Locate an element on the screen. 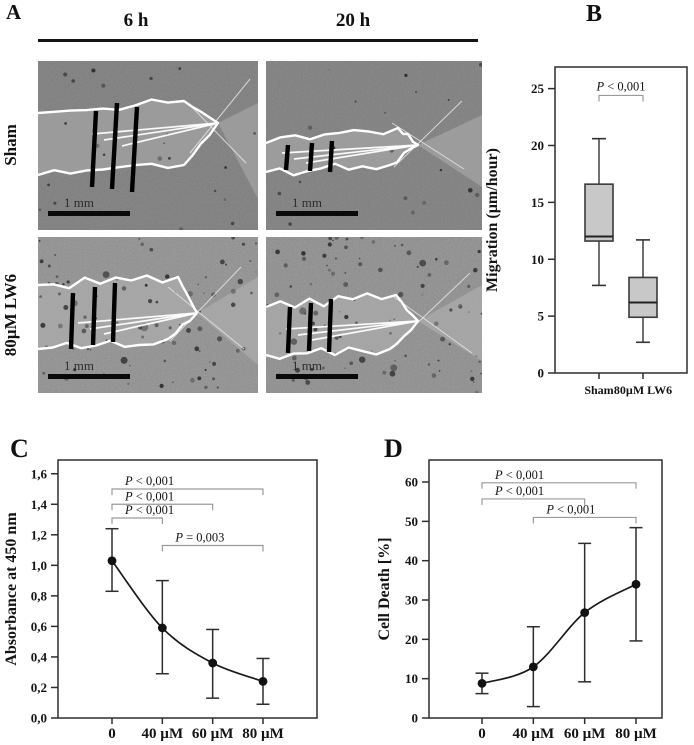 The height and width of the screenshot is (745, 694). y-tick-label: 5 is located at coordinates (541, 316).